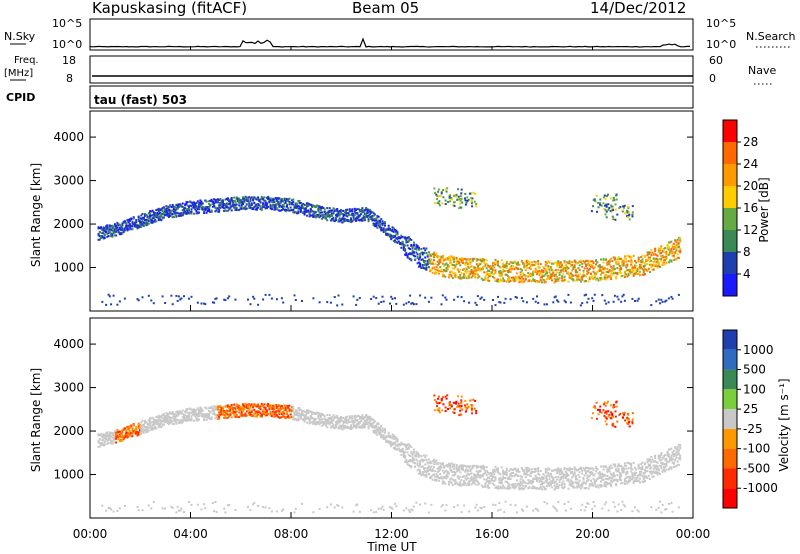 The width and height of the screenshot is (800, 554). What do you see at coordinates (730, 175) in the screenshot?
I see `colorbar-swatch` at bounding box center [730, 175].